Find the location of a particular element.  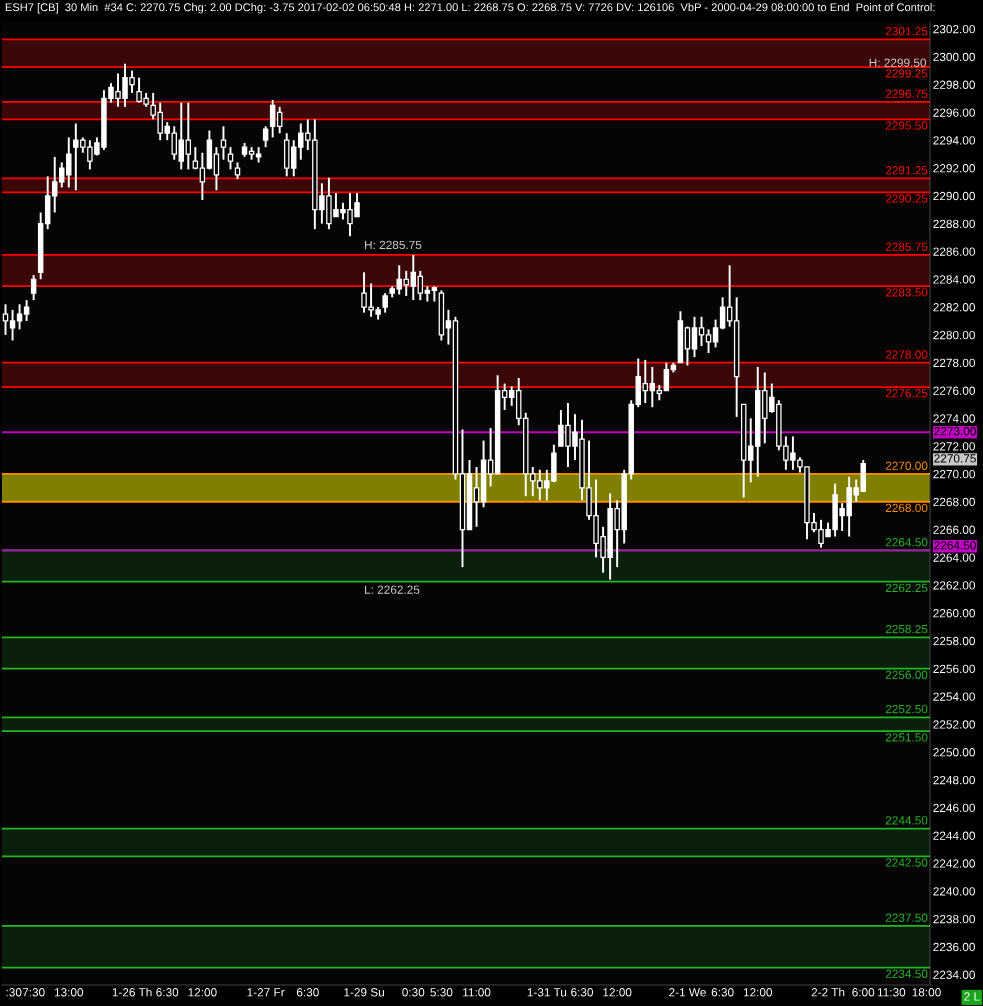

y-tick-label: 2290.00 is located at coordinates (954, 196).